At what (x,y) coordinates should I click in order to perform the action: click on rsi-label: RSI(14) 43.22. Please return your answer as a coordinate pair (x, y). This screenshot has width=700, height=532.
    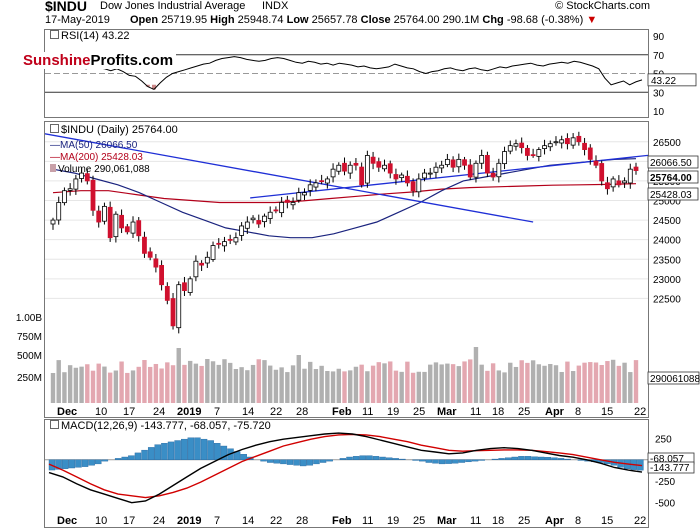
    Looking at the image, I should click on (89, 36).